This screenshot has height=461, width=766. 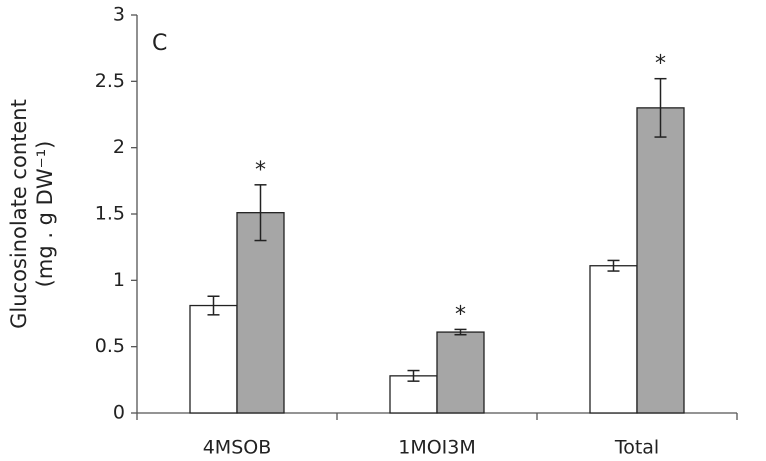 What do you see at coordinates (119, 15) in the screenshot?
I see `y-tick-label: 3` at bounding box center [119, 15].